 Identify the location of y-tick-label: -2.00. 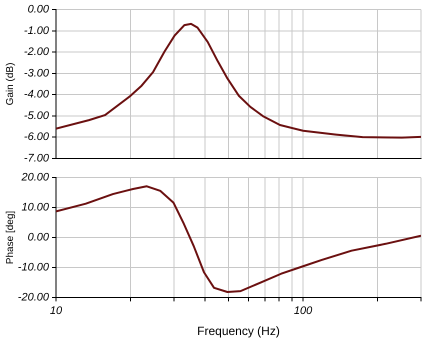
(37, 52).